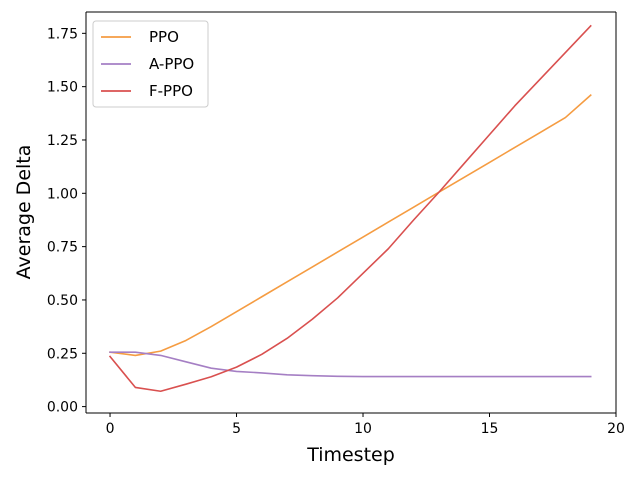  I want to click on x-tick-label: 20, so click(616, 429).